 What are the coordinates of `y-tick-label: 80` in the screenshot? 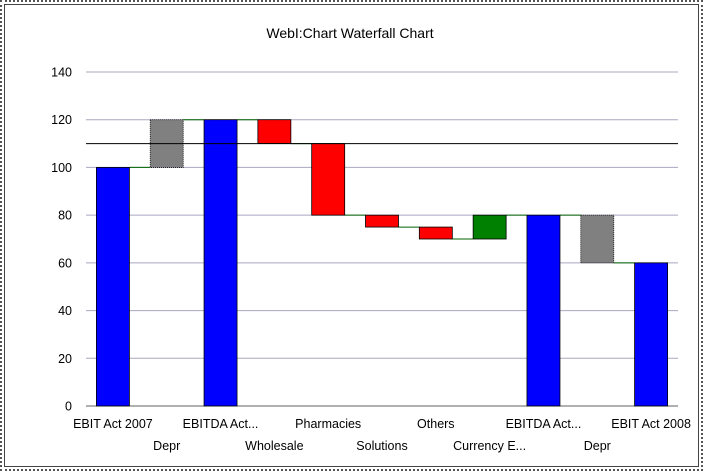 It's located at (65, 216).